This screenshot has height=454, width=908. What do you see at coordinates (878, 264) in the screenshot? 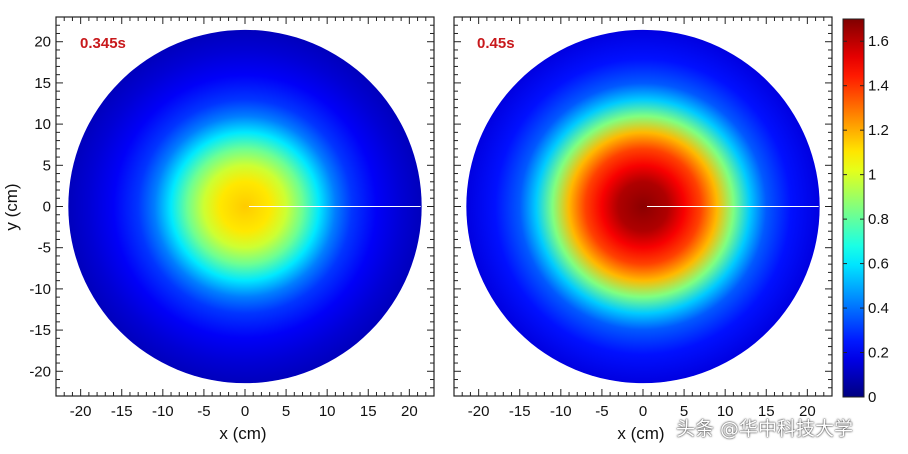
I see `colorbar-tick-label: 0.6` at bounding box center [878, 264].